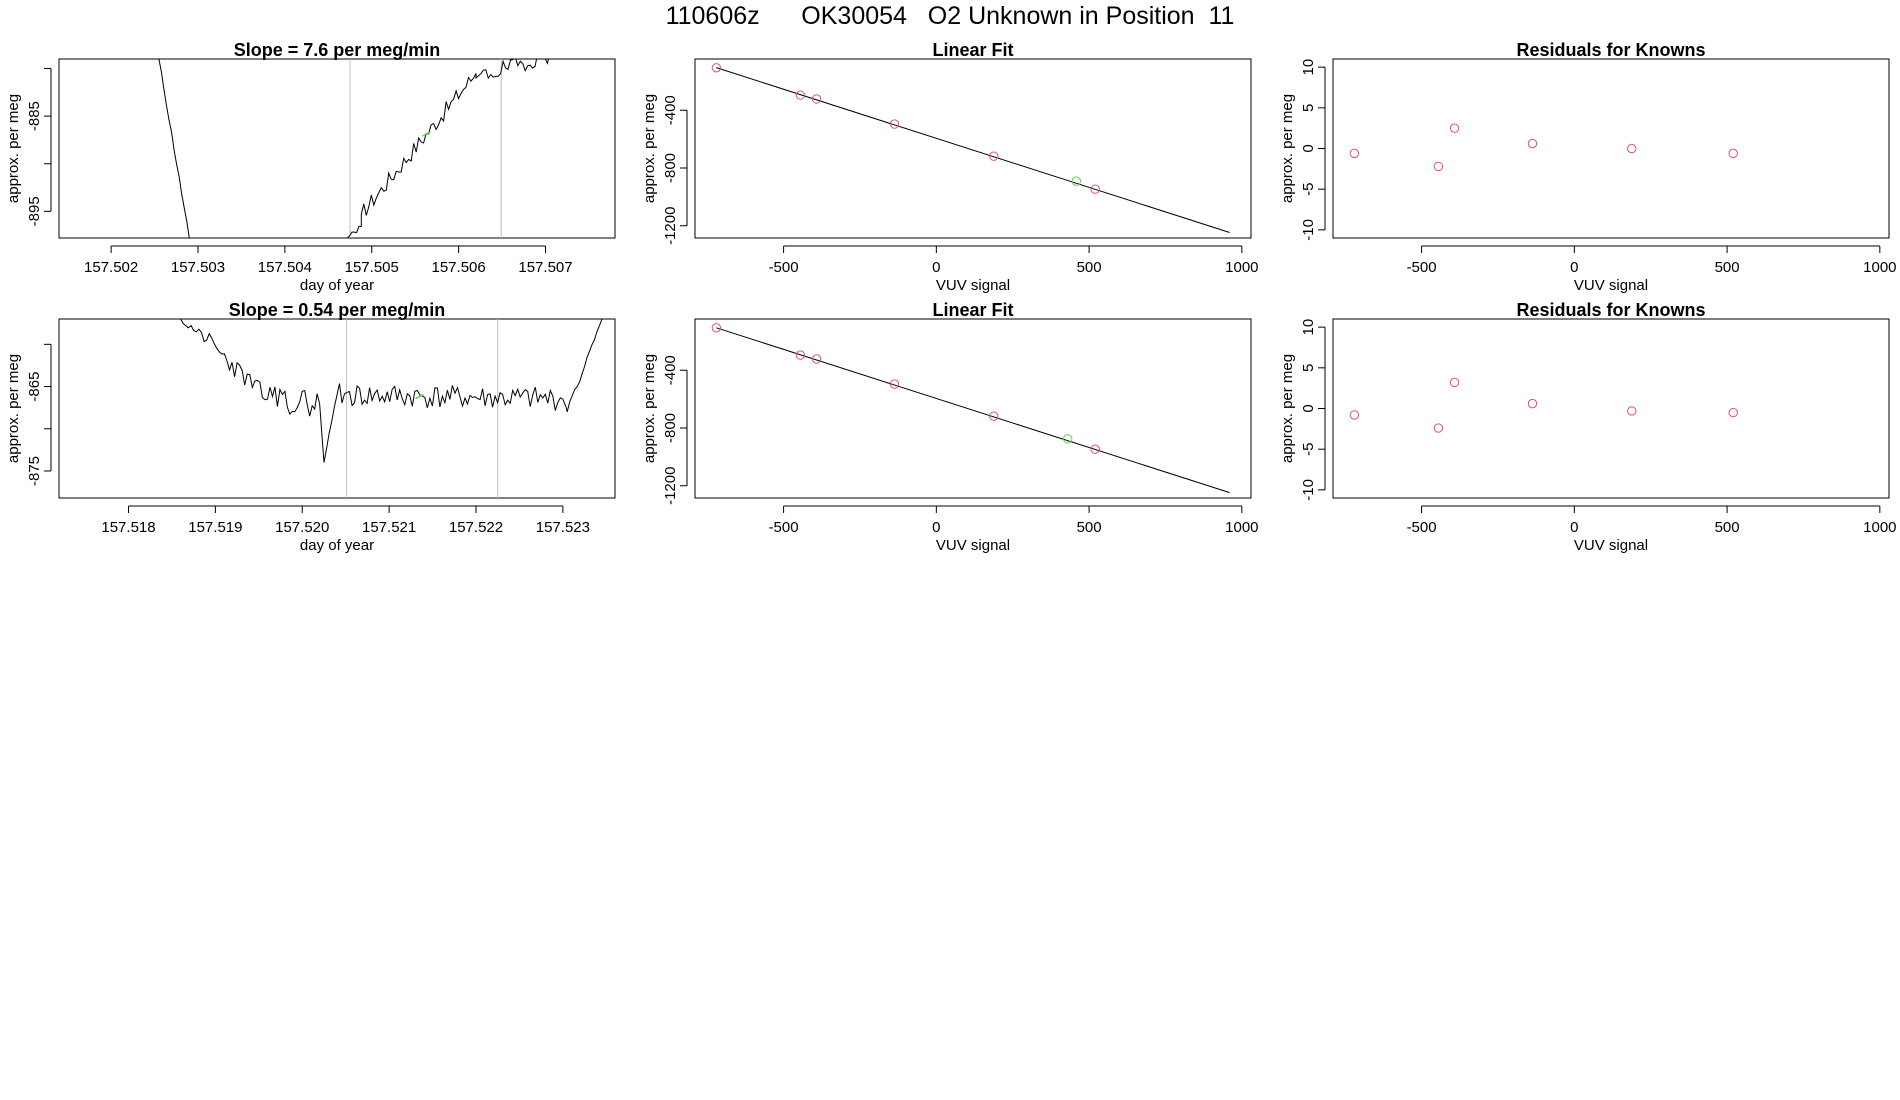 The width and height of the screenshot is (1900, 1100). Describe the element at coordinates (670, 226) in the screenshot. I see `y-tick-label: -1200` at that location.